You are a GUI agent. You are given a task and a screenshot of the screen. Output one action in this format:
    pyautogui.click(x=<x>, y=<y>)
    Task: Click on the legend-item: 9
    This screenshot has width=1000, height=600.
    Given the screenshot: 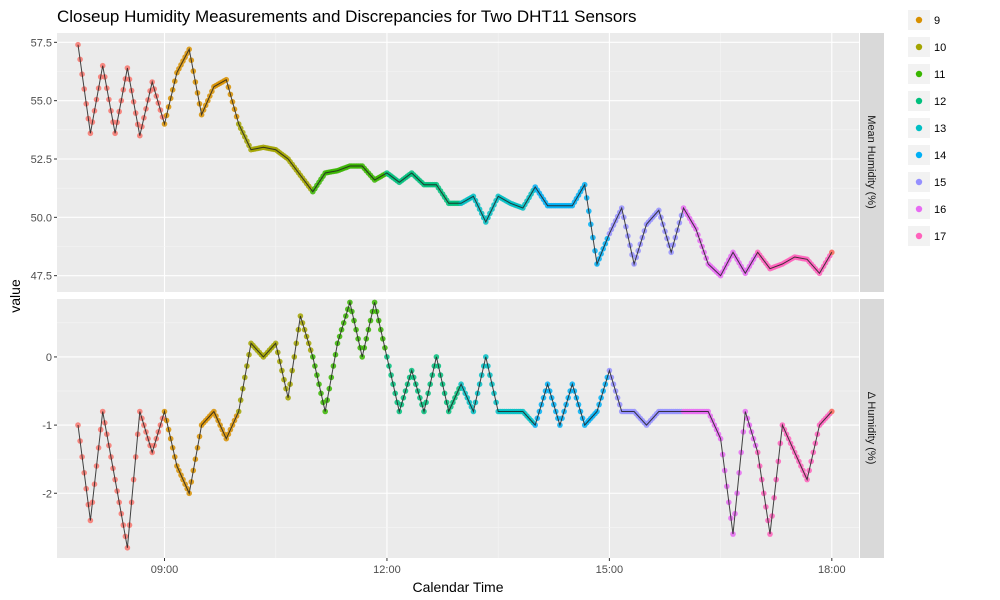 What is the action you would take?
    pyautogui.click(x=924, y=20)
    